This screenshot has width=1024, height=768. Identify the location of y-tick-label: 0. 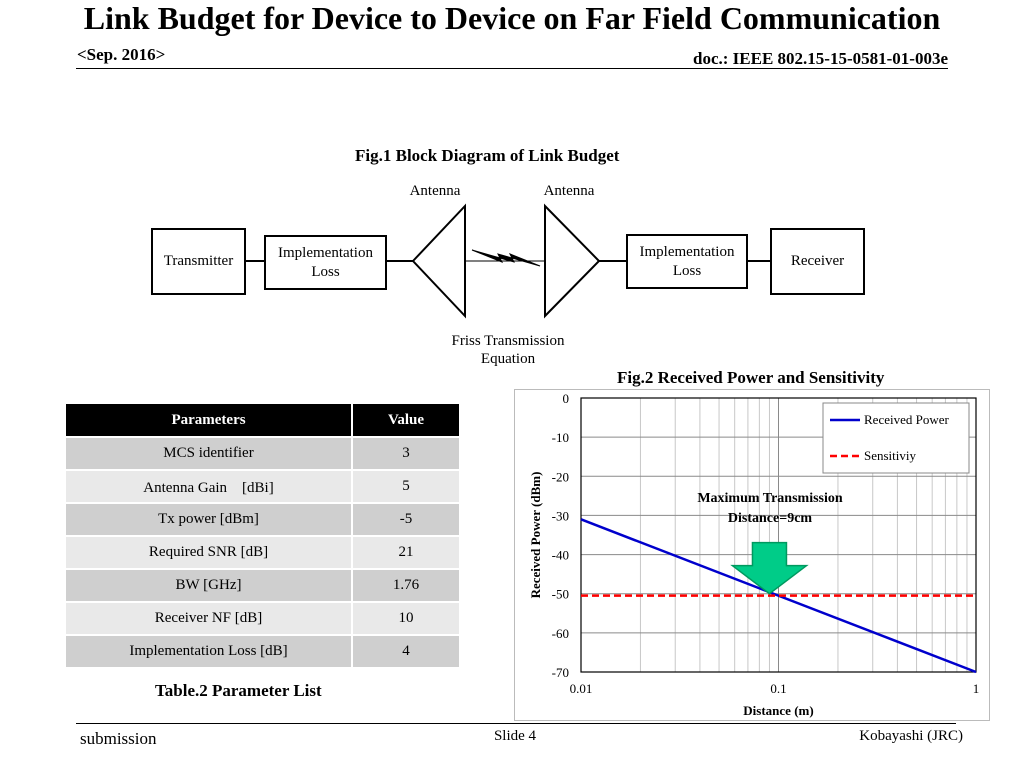
(566, 398).